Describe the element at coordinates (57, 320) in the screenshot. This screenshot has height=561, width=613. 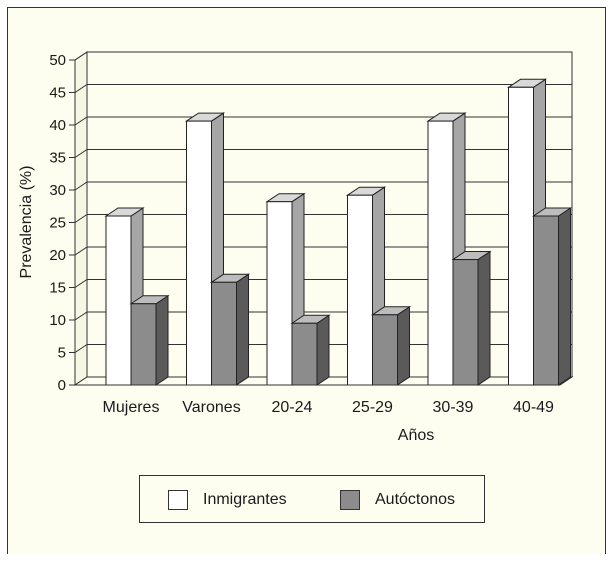
I see `y-tick-label: 10` at that location.